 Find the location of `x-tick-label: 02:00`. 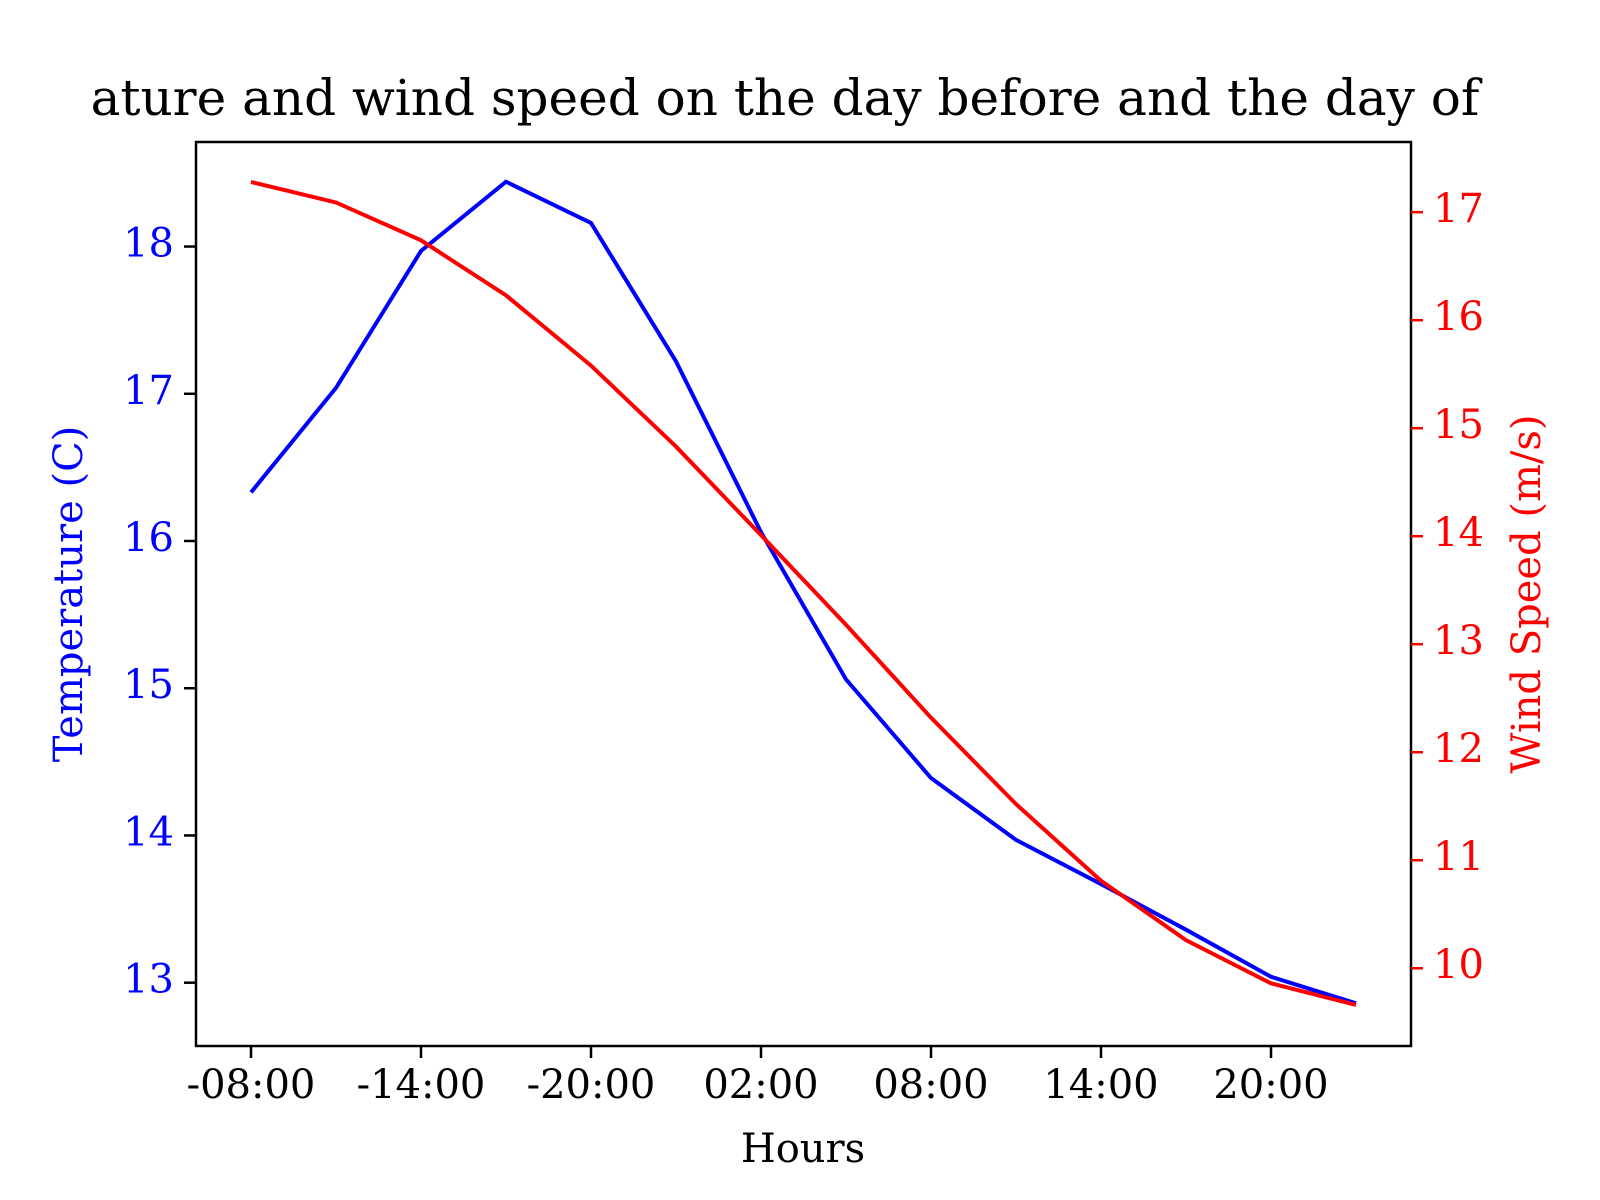

x-tick-label: 02:00 is located at coordinates (760, 1085).